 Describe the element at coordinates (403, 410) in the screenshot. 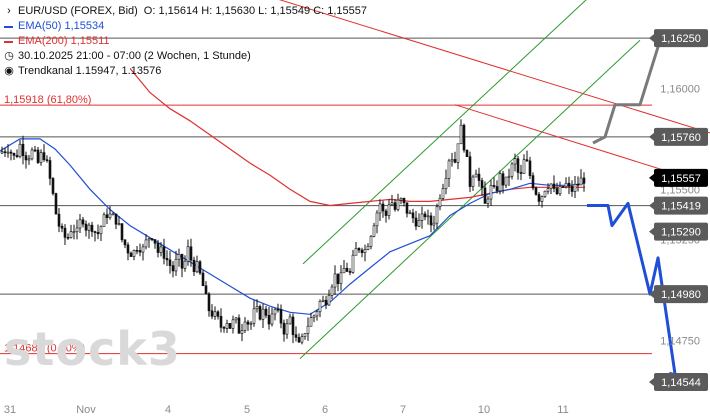

I see `x-tick-label: 7` at that location.